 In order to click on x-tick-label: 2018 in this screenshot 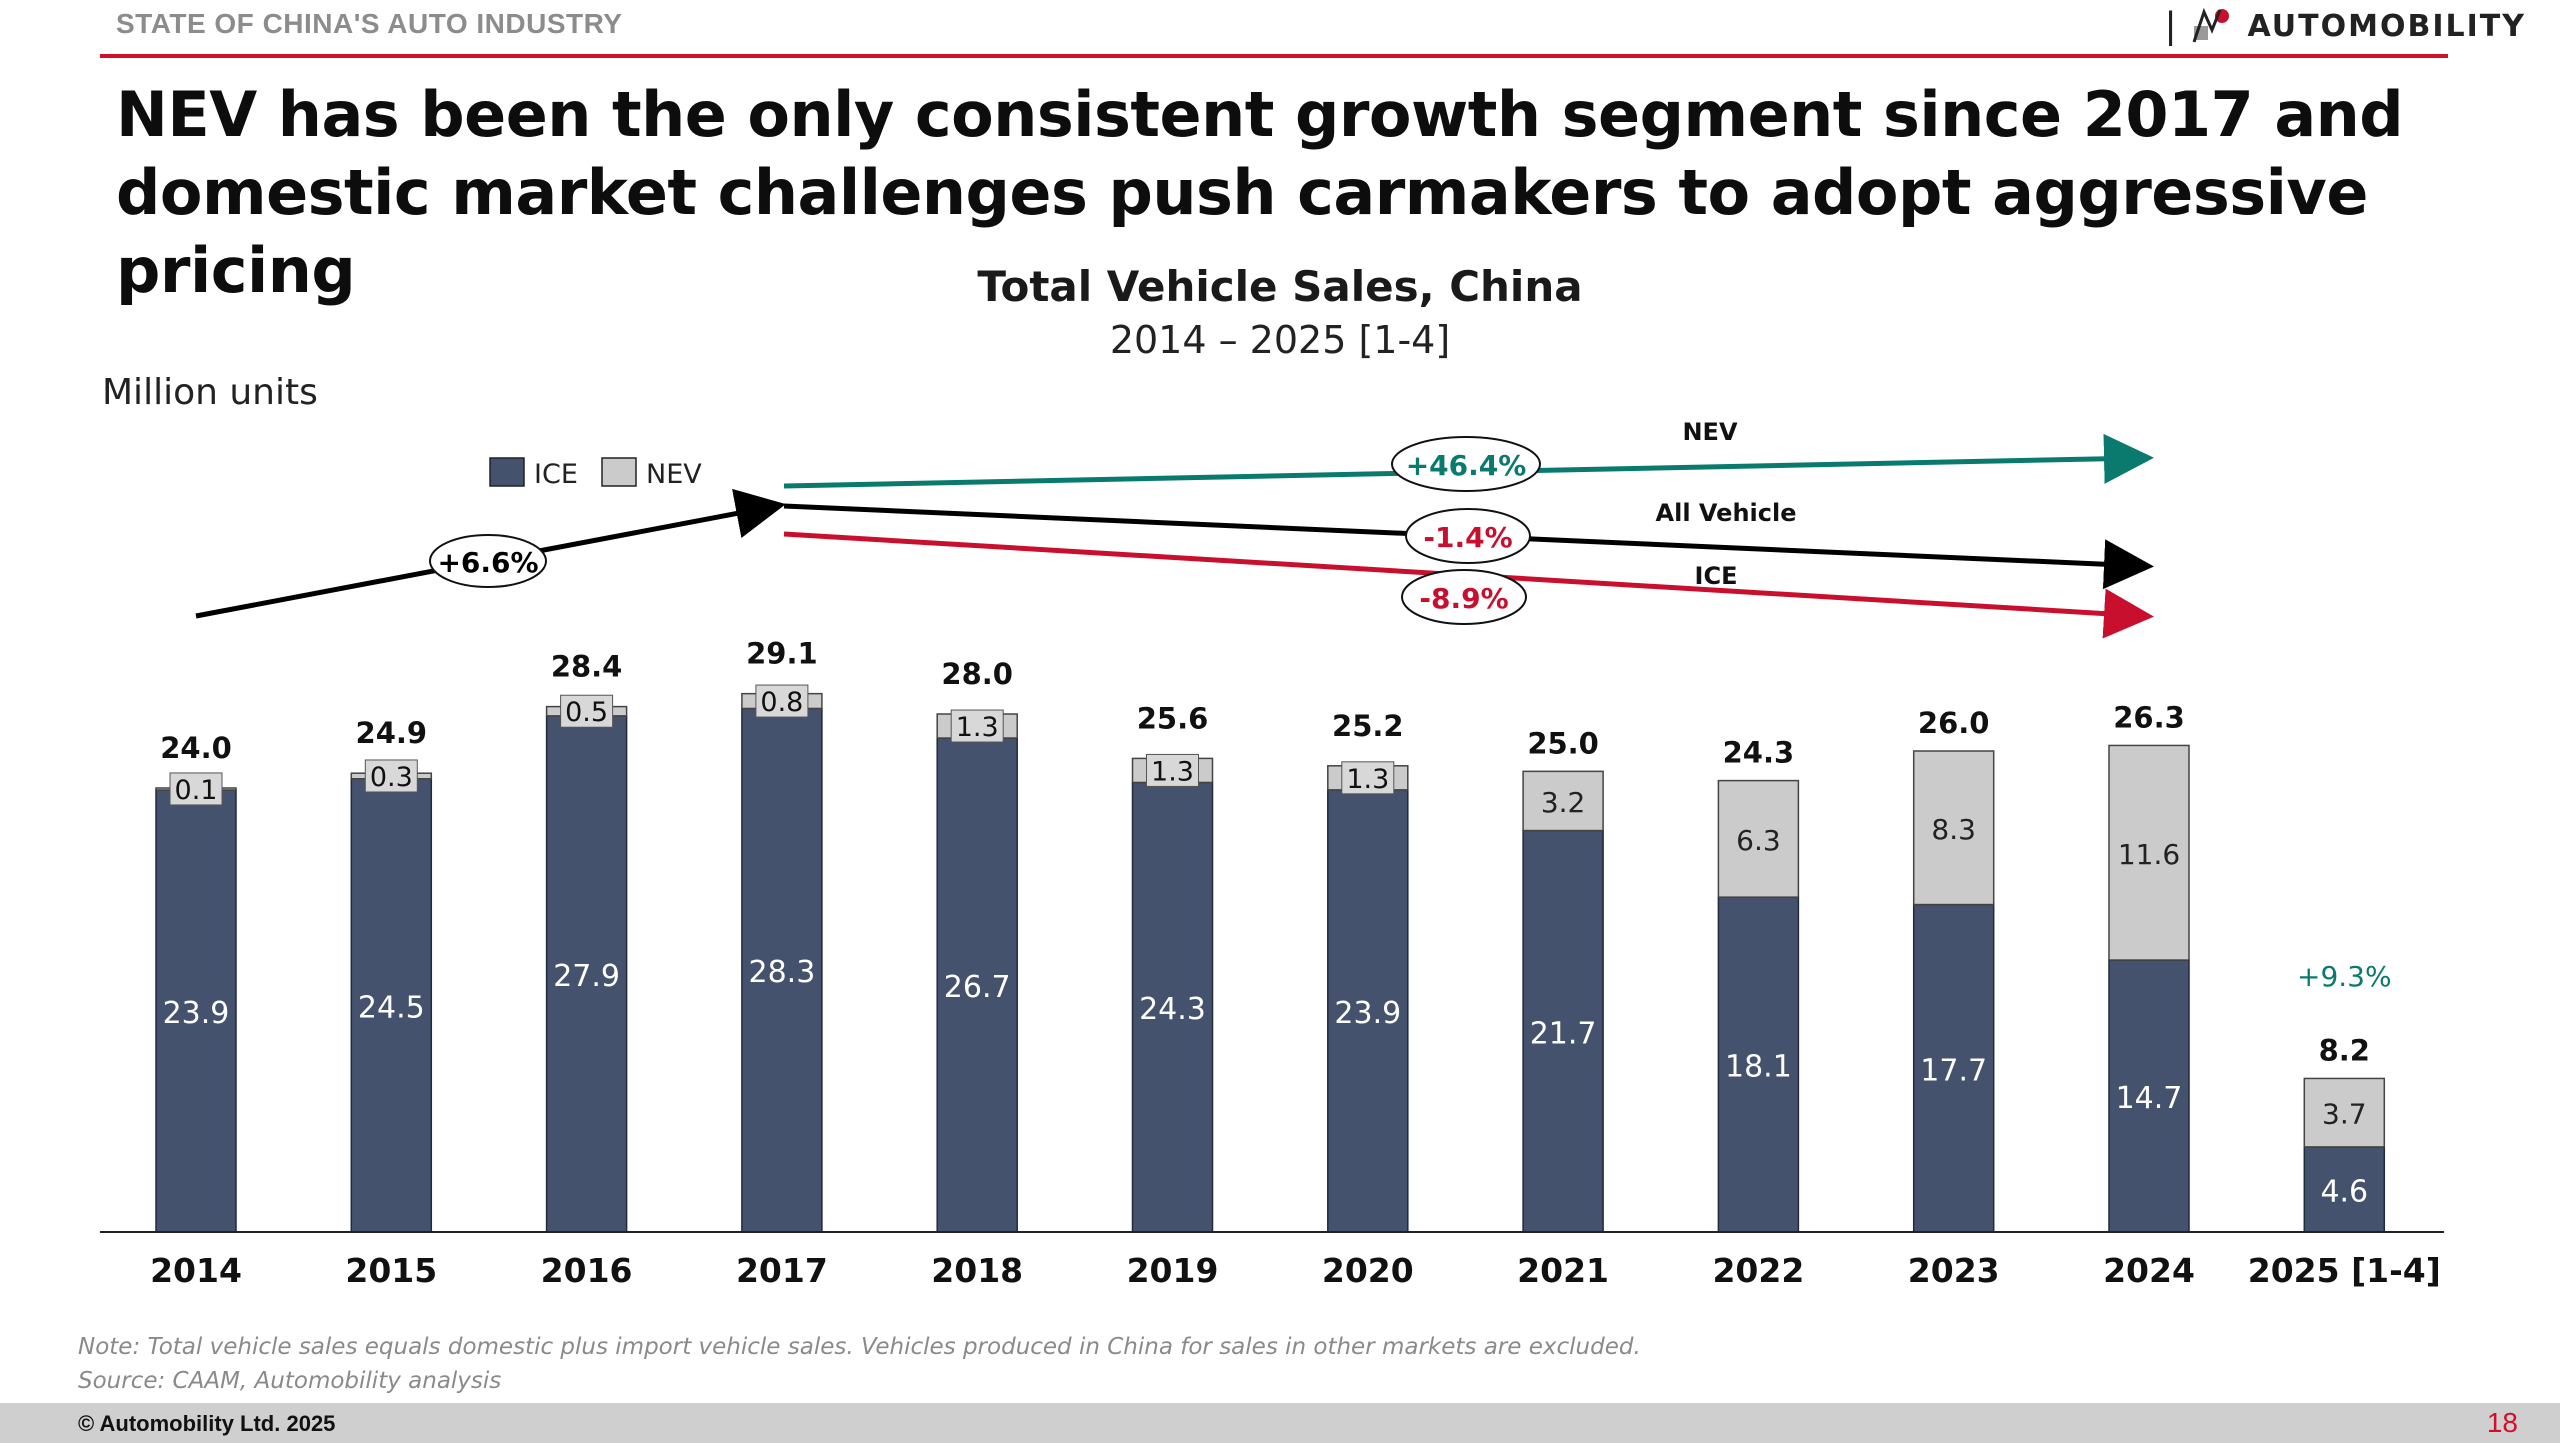, I will do `click(977, 1270)`.